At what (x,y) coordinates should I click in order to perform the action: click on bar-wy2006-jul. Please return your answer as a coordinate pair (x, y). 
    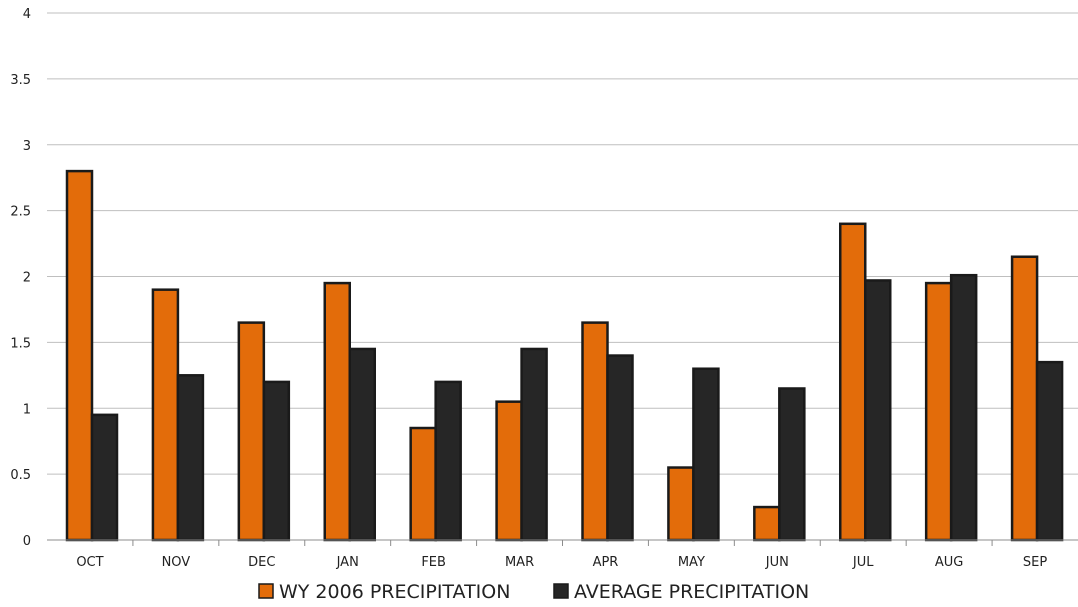
    Looking at the image, I should click on (853, 382).